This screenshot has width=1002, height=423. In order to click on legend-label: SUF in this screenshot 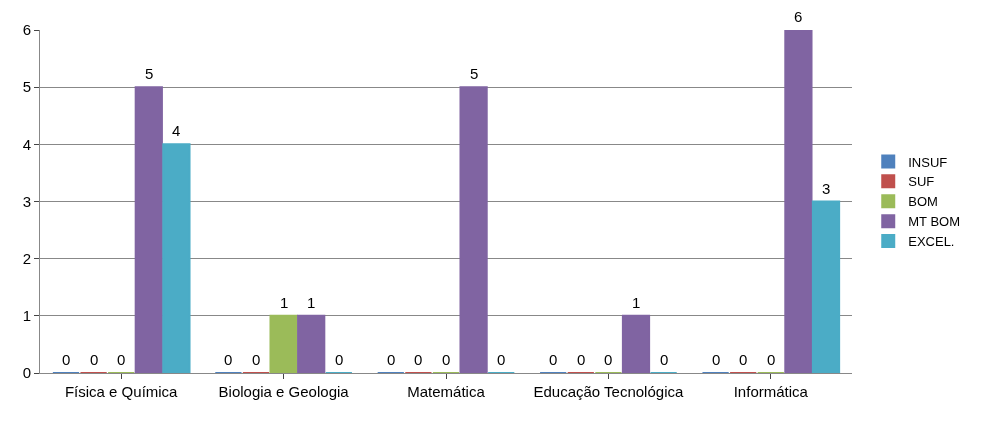, I will do `click(921, 182)`.